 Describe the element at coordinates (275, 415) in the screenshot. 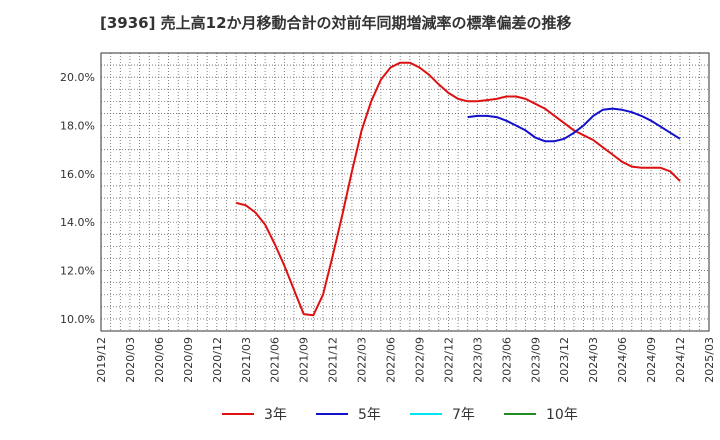

I see `legend-label-1: 3年` at that location.